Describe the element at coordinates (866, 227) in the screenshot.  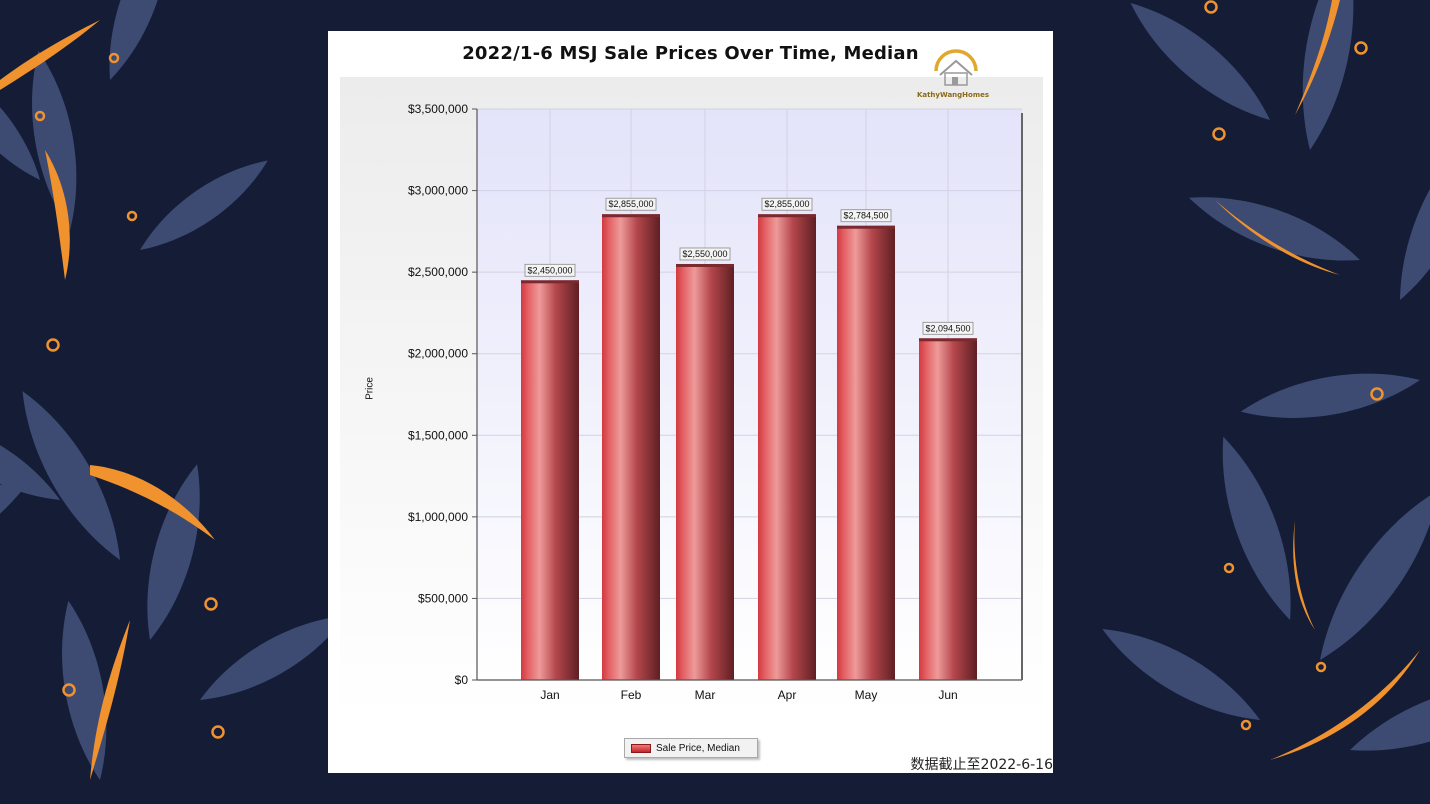
I see `bar-top-may` at that location.